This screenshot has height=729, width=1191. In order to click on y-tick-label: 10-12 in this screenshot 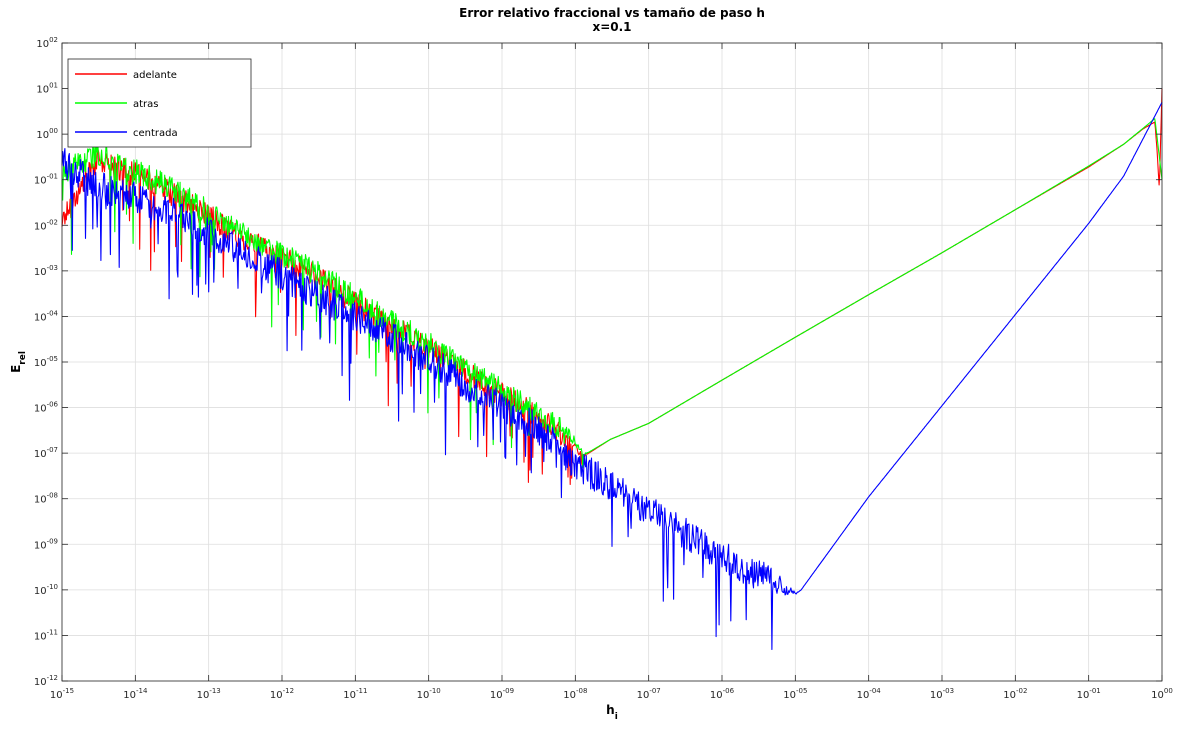, I will do `click(46, 681)`.